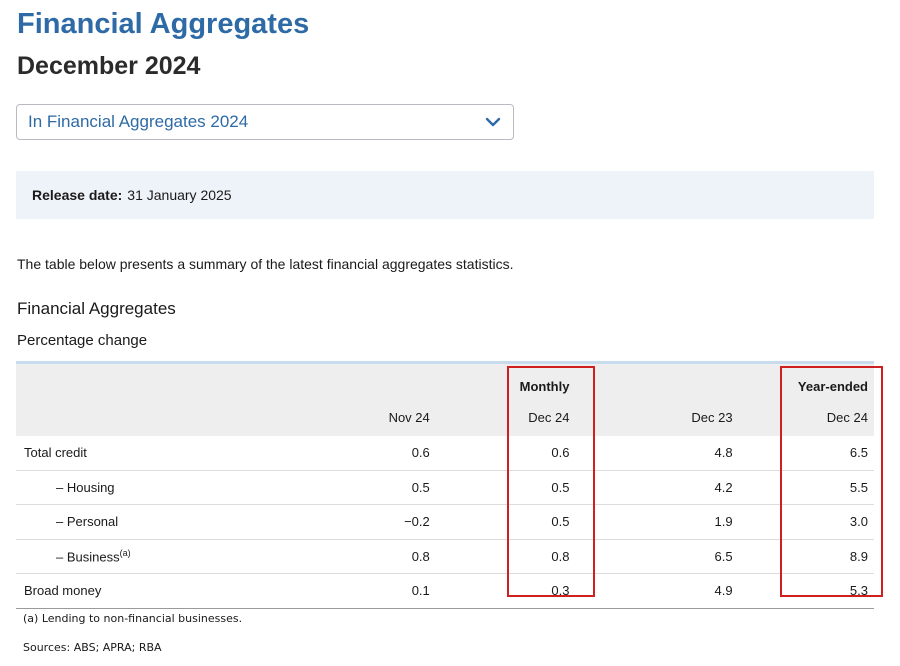 The image size is (900, 666). Describe the element at coordinates (806, 522) in the screenshot. I see `table-cell: 3.0` at that location.